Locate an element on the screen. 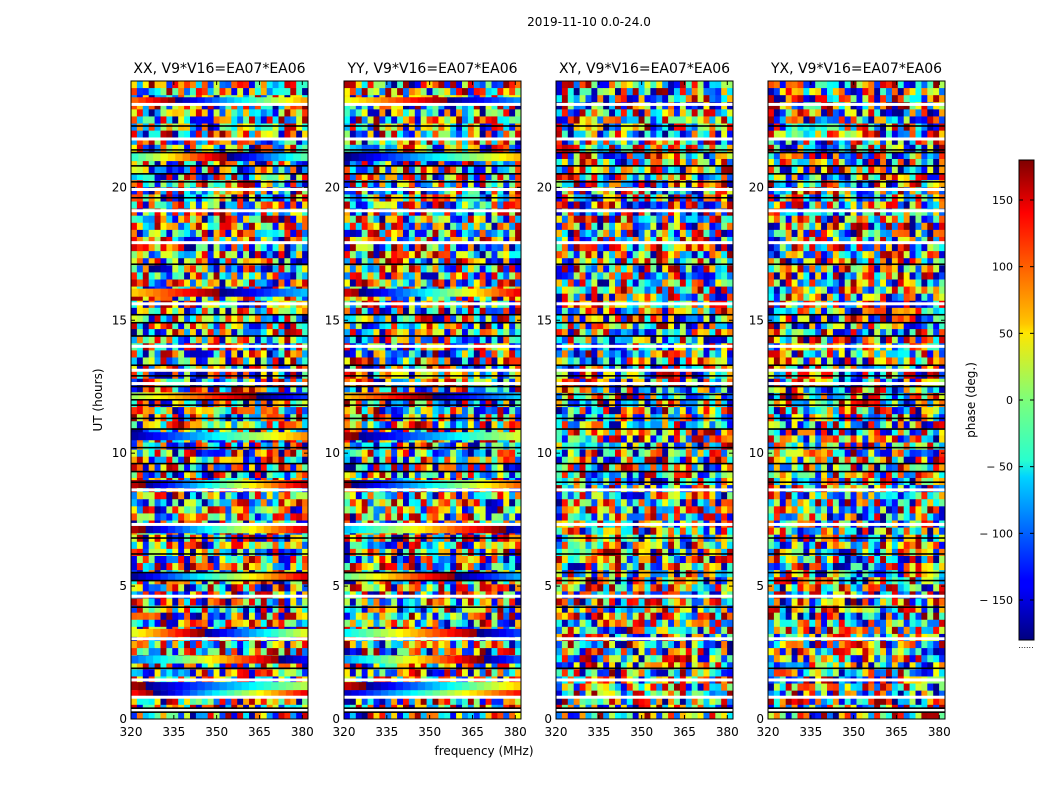  y-axis-label: UT (hours) is located at coordinates (98, 399).